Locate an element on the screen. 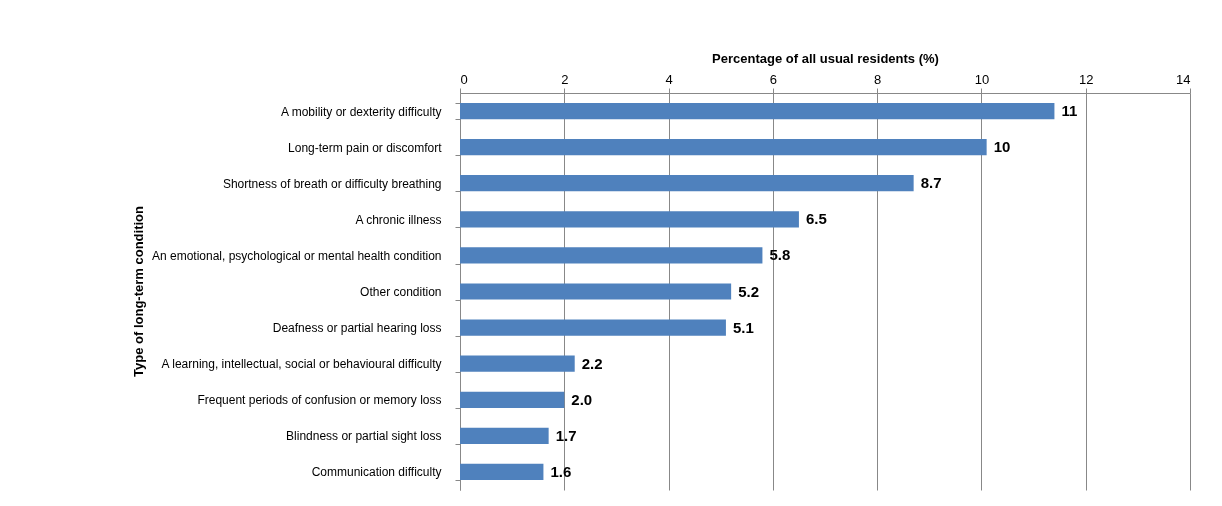 This screenshot has width=1222, height=506. y-tick-label: Shortness of breath or difficulty breathing is located at coordinates (332, 183).